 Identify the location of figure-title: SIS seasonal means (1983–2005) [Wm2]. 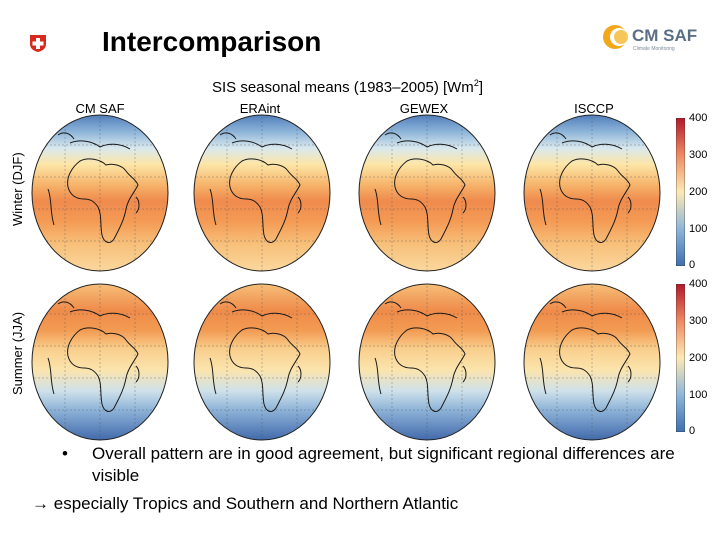
(347, 87).